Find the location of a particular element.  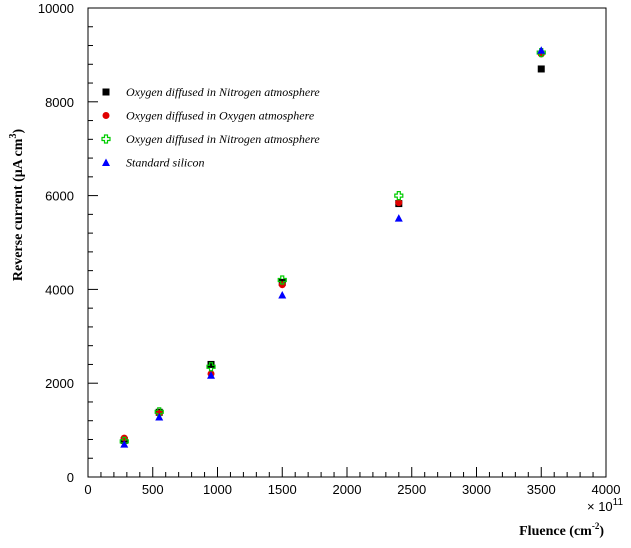

legend-item: Oxygen diffused in Oxygen atmosphere is located at coordinates (208, 116).